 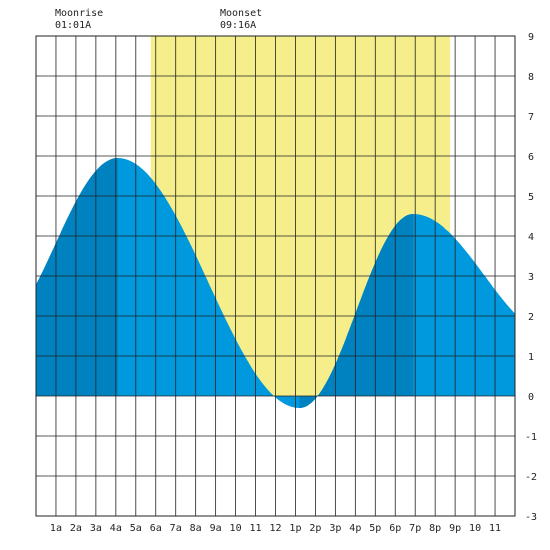 I want to click on y-tick-label: 1, so click(x=531, y=357).